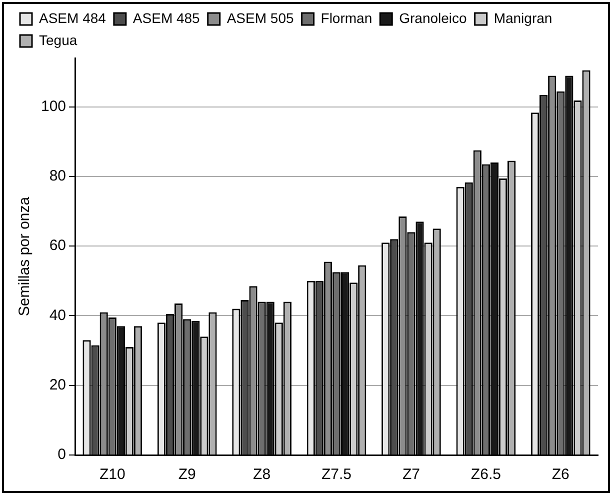  I want to click on y-tick-label: 60, so click(57, 245).